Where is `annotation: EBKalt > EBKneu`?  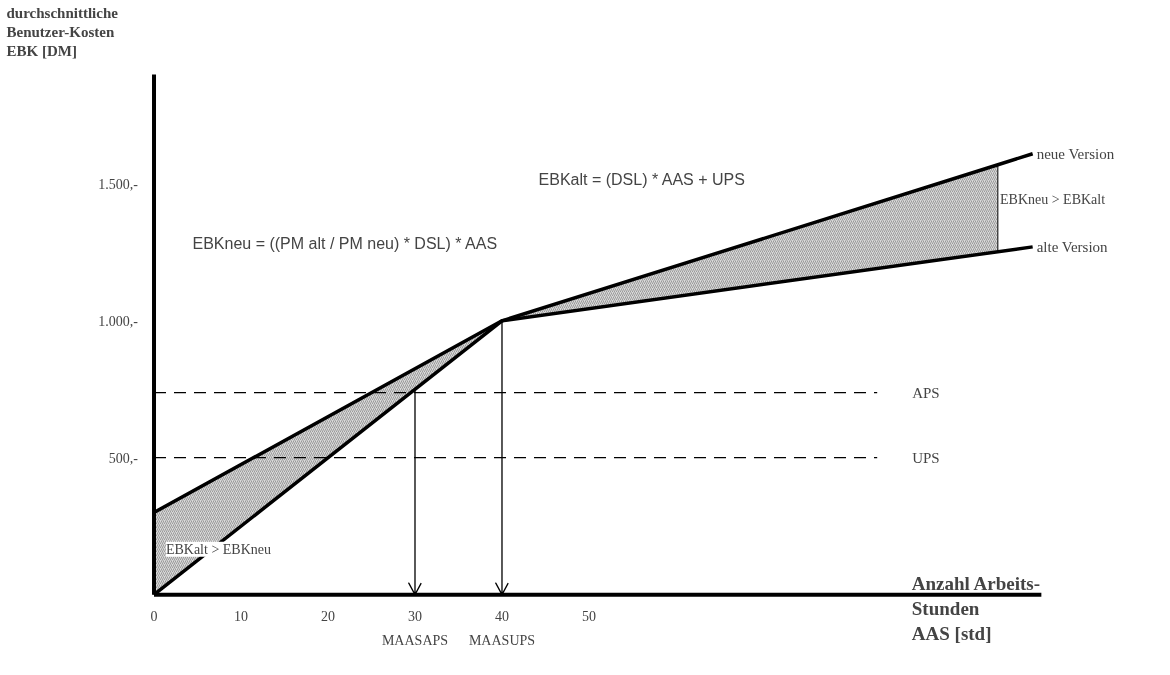
annotation: EBKalt > EBKneu is located at coordinates (218, 549).